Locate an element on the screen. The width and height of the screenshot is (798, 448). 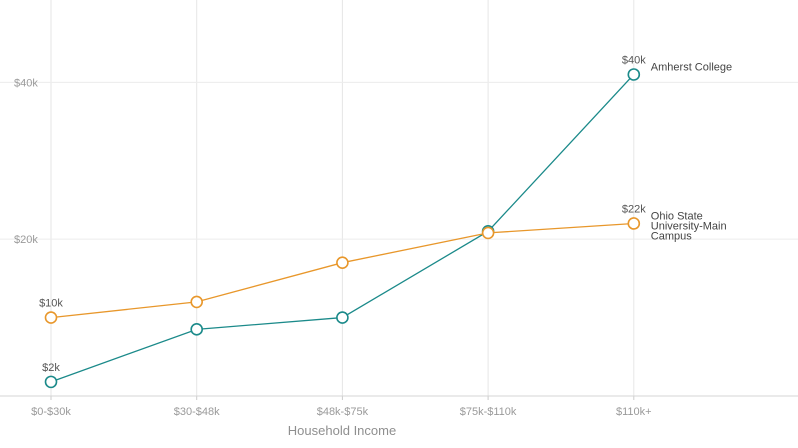
data-label: $10k is located at coordinates (51, 304).